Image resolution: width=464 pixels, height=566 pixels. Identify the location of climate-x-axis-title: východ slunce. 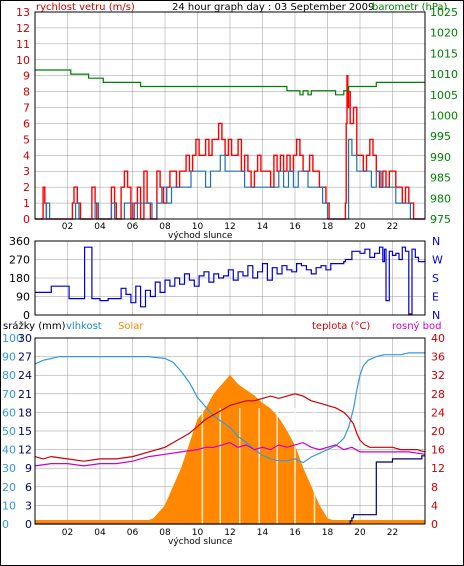
(200, 542).